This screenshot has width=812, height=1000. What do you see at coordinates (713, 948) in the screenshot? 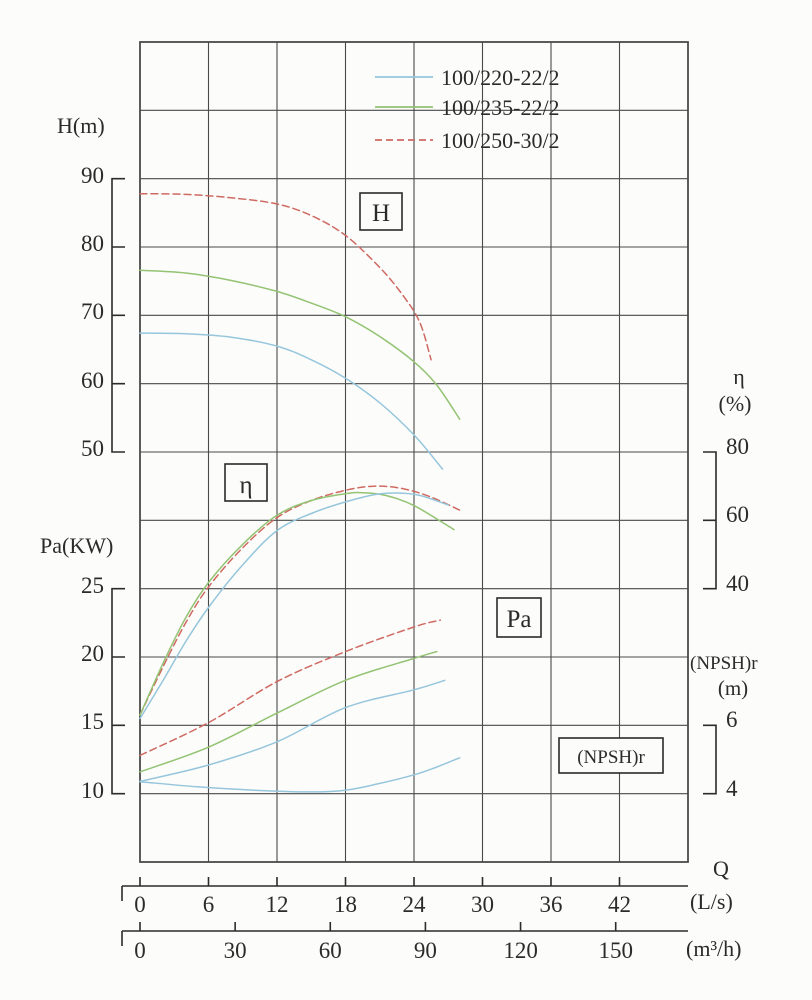
I see `m3h-unit: (m³/h)` at bounding box center [713, 948].